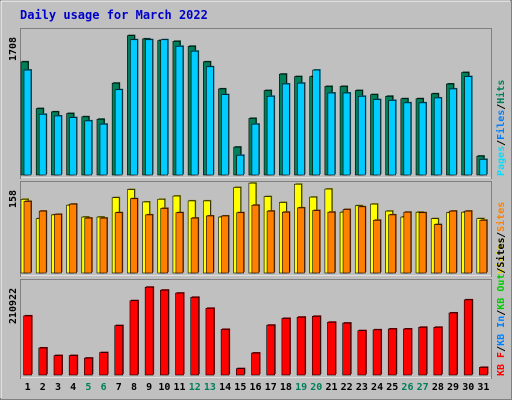  Describe the element at coordinates (103, 387) in the screenshot. I see `day-label-6: 6` at that location.